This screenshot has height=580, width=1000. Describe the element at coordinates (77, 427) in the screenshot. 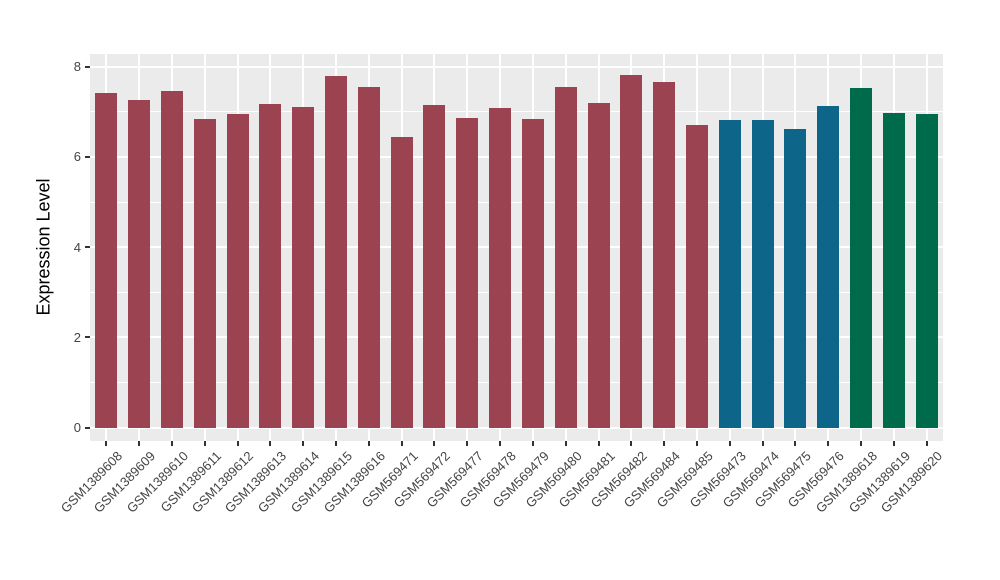

I see `y-tick-label: 0` at that location.